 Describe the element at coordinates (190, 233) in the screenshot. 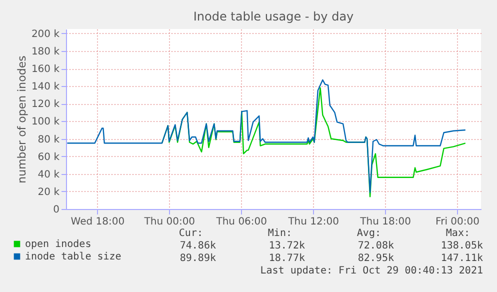

I see `text: Cur:` at that location.